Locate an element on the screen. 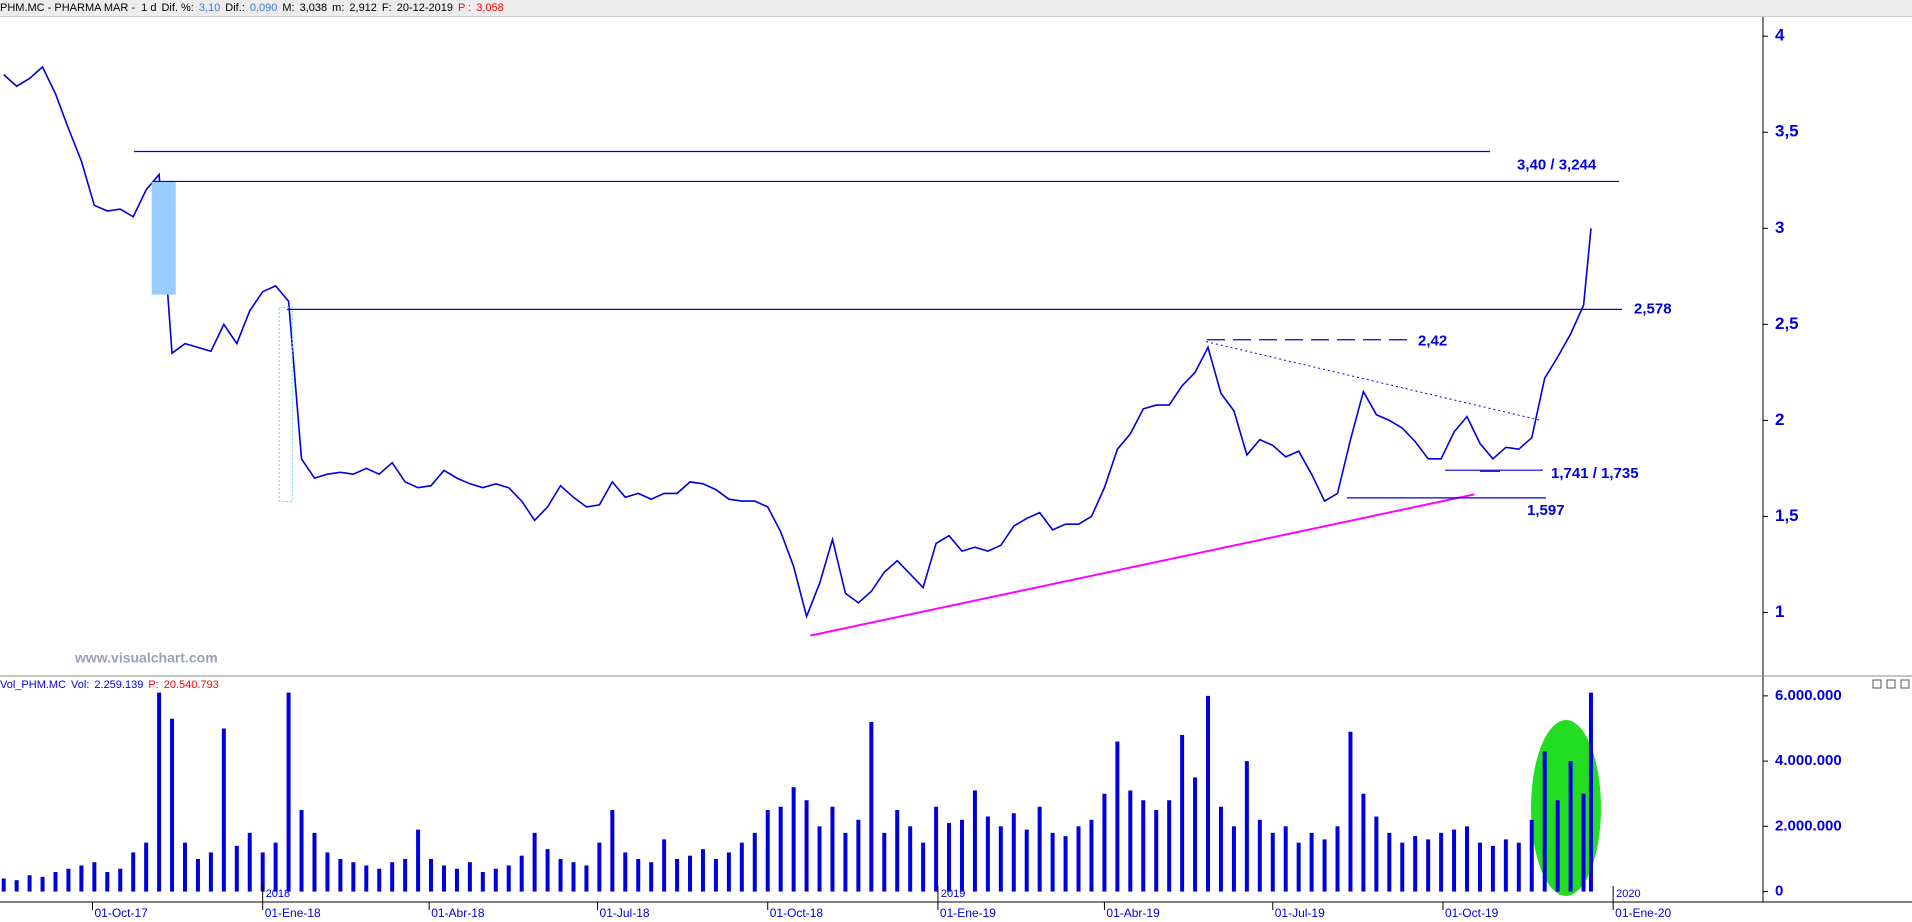 The height and width of the screenshot is (922, 1912). y-tick-label: 3,5 is located at coordinates (1787, 131).